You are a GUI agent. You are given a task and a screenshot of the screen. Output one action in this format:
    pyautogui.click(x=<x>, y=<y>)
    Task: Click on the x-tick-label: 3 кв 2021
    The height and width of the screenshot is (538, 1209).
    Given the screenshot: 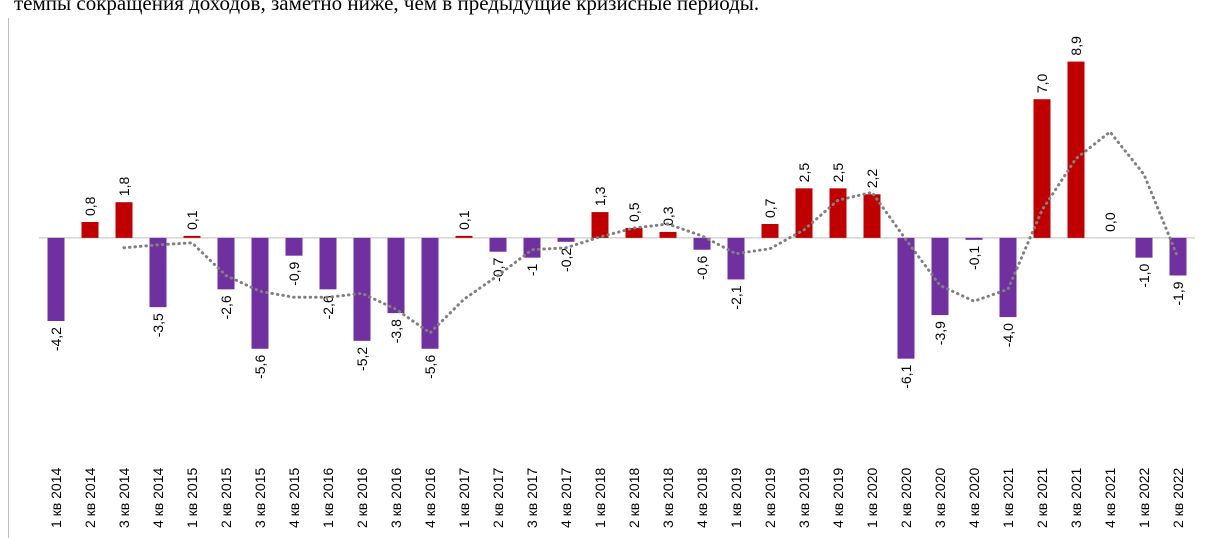 What is the action you would take?
    pyautogui.click(x=1076, y=498)
    